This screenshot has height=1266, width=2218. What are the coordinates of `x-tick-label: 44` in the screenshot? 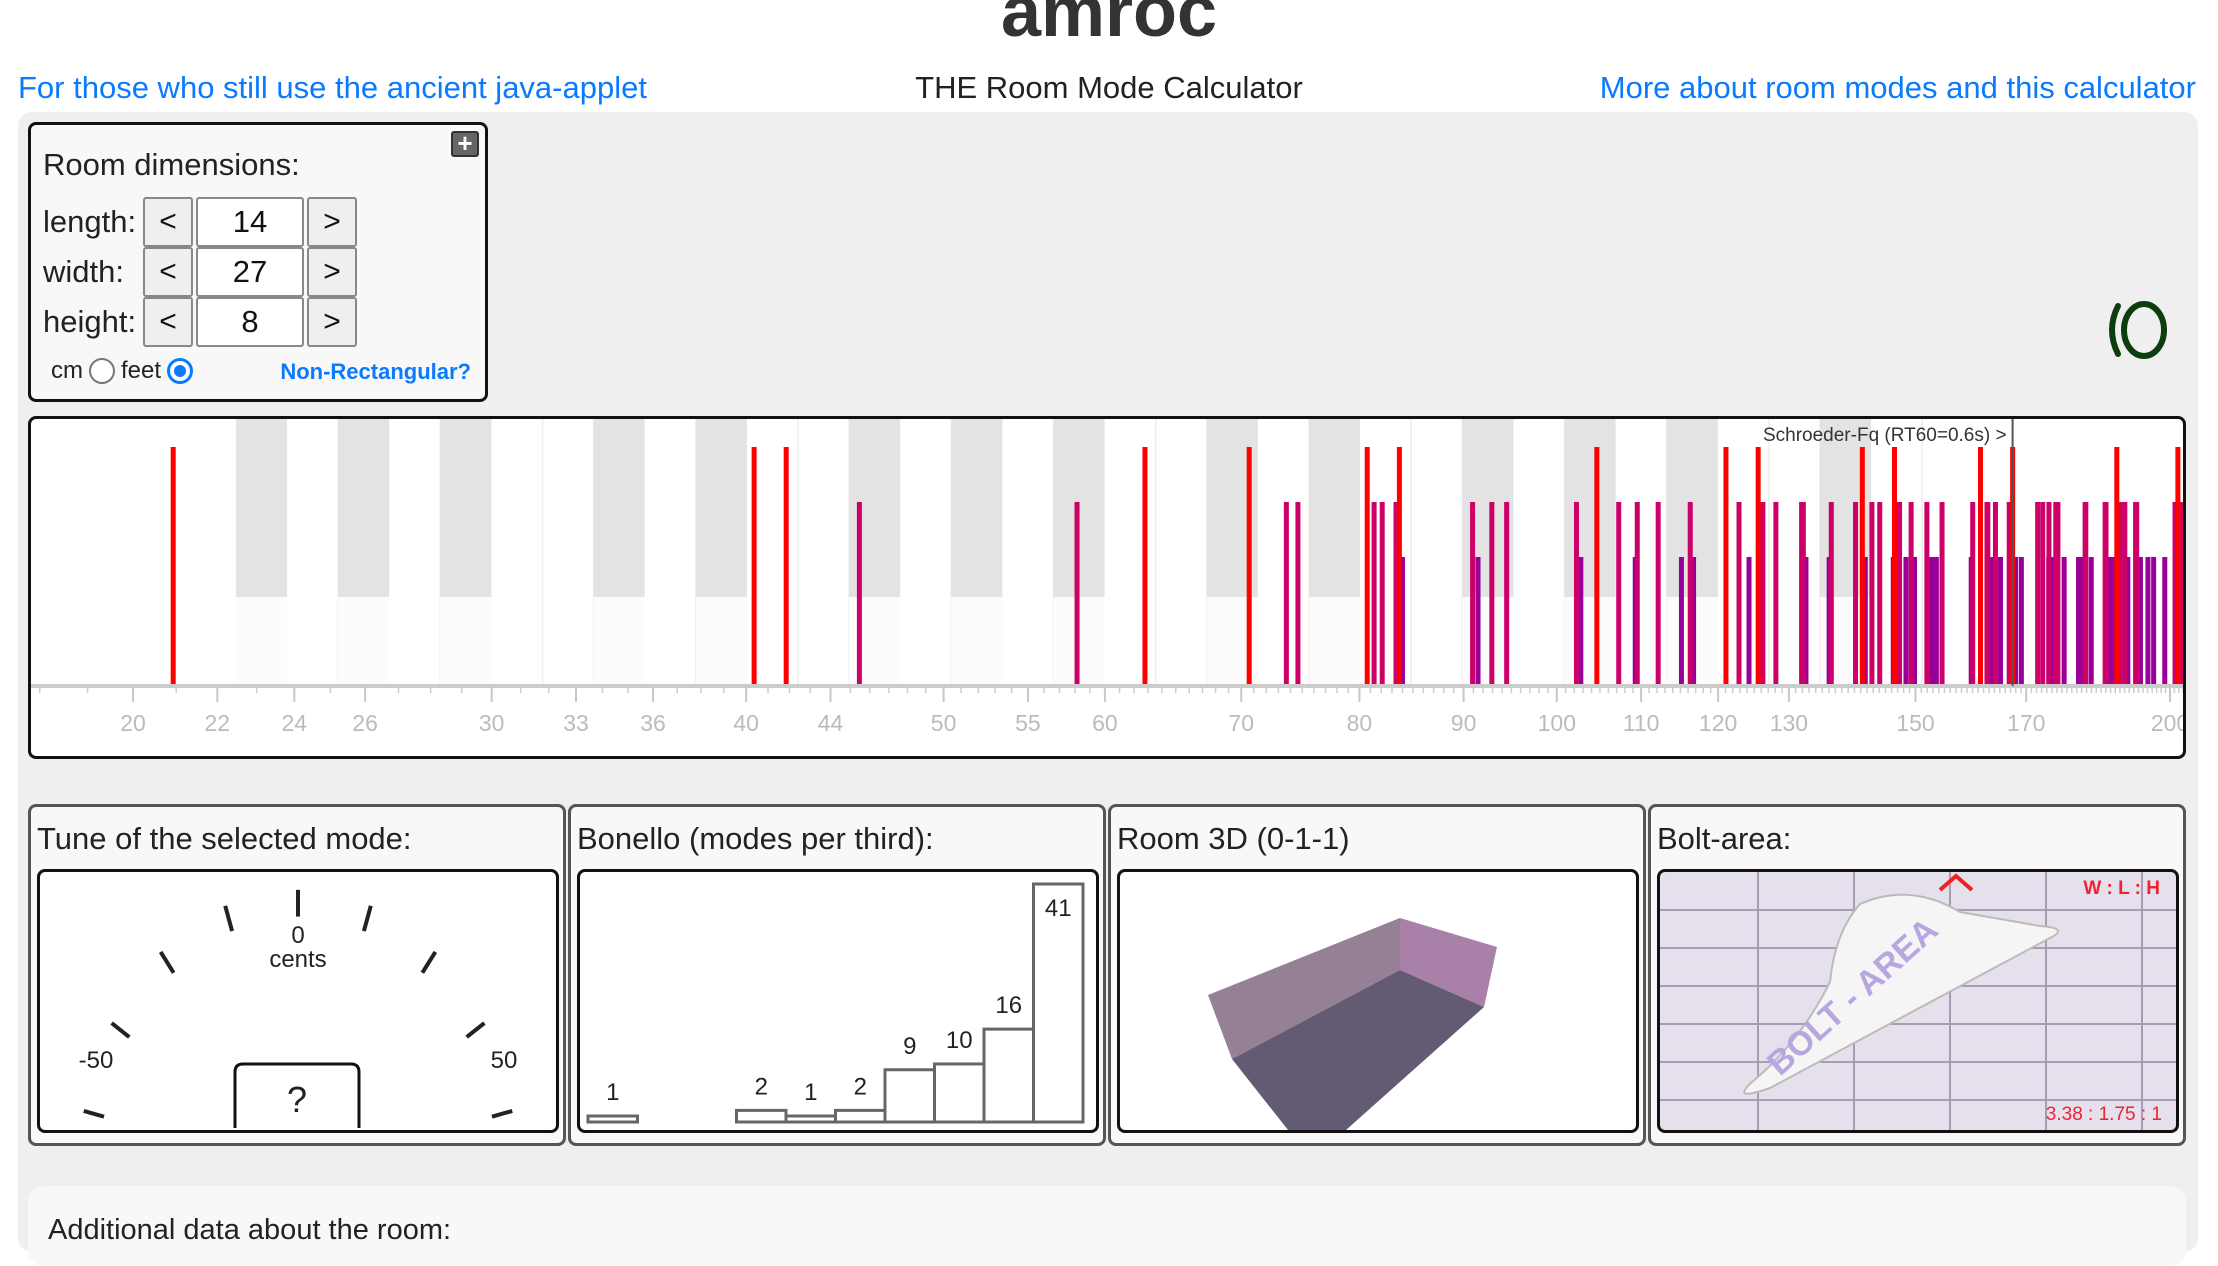 It's located at (831, 723).